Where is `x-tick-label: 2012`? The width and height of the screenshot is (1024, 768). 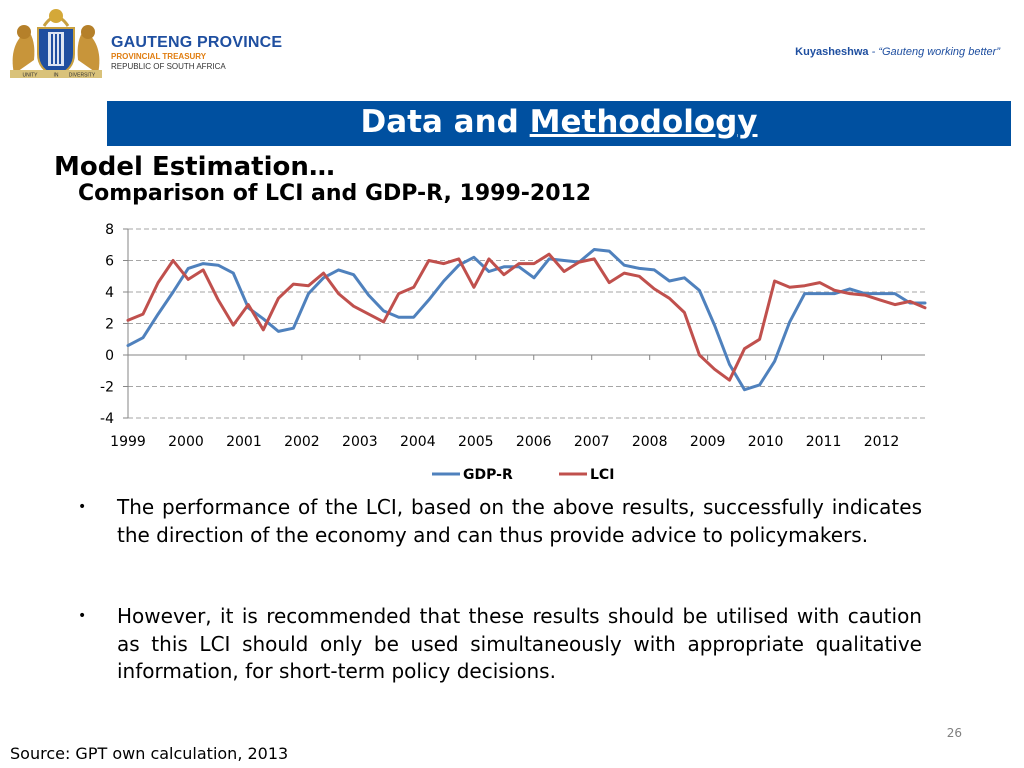 x-tick-label: 2012 is located at coordinates (882, 442).